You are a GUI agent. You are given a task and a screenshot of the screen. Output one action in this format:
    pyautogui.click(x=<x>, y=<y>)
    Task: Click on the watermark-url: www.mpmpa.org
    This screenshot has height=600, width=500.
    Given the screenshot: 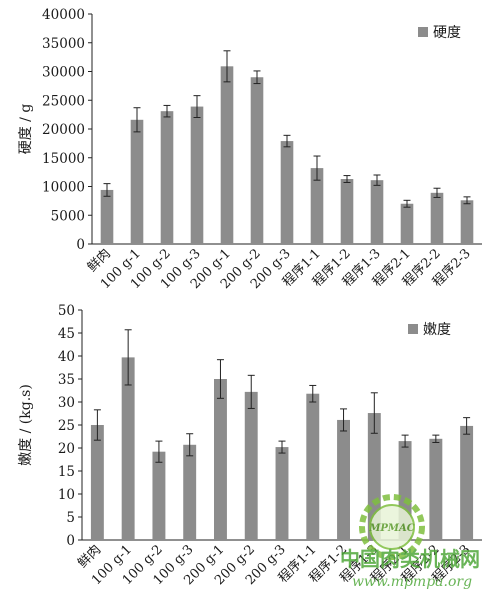 What is the action you would take?
    pyautogui.click(x=412, y=582)
    